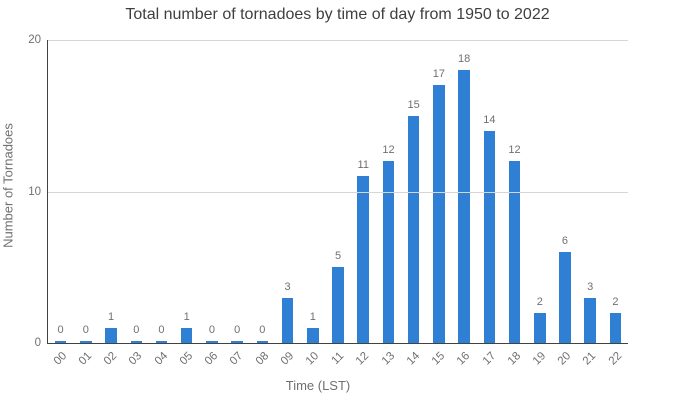 This screenshot has height=400, width=675. Describe the element at coordinates (489, 359) in the screenshot. I see `x-tick-label: 17` at that location.